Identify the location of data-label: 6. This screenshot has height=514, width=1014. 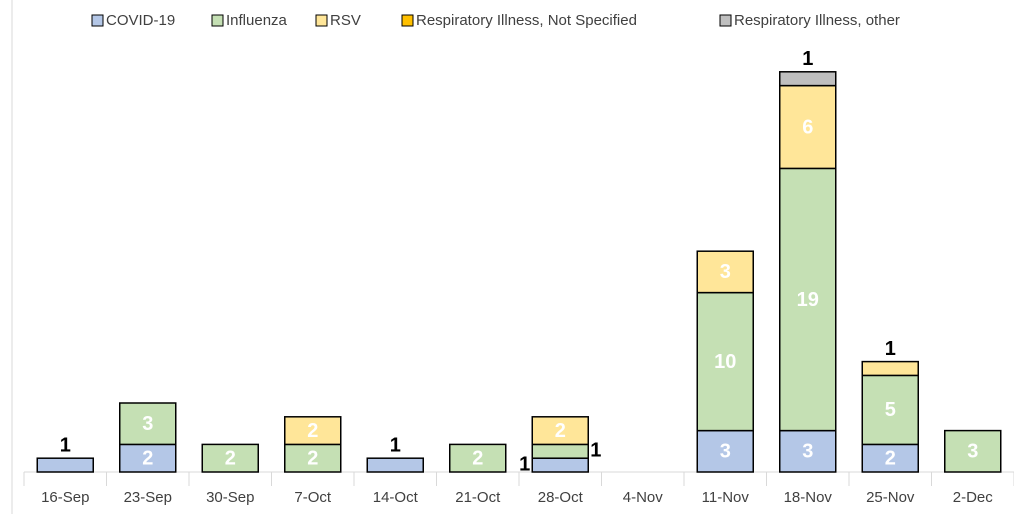
(807, 127).